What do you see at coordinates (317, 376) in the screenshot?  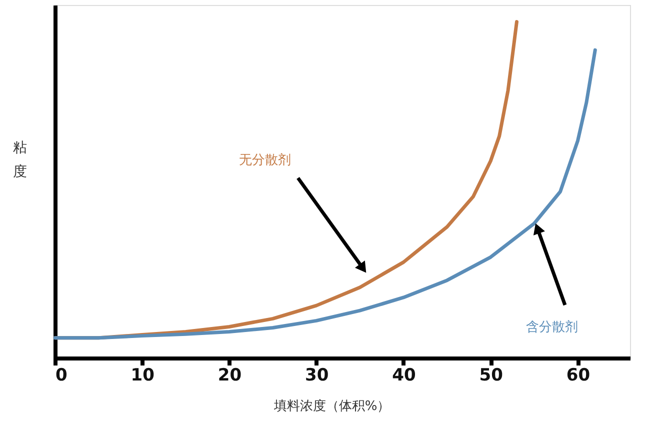 I see `x-tick-label: 30` at bounding box center [317, 376].